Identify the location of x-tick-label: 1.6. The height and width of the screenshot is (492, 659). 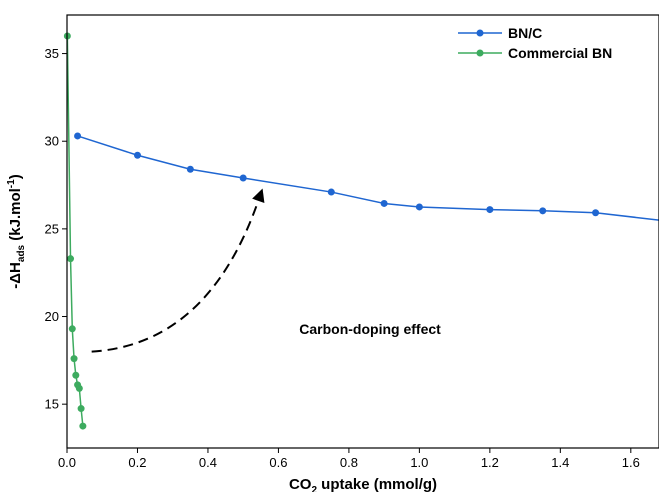
(631, 462).